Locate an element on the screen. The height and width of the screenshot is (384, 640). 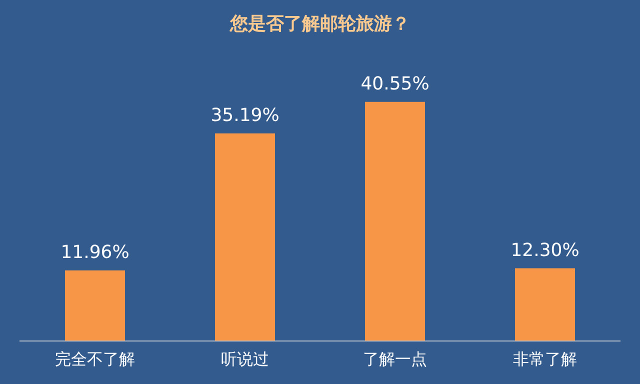
x-tick-label: 听说过 is located at coordinates (245, 359).